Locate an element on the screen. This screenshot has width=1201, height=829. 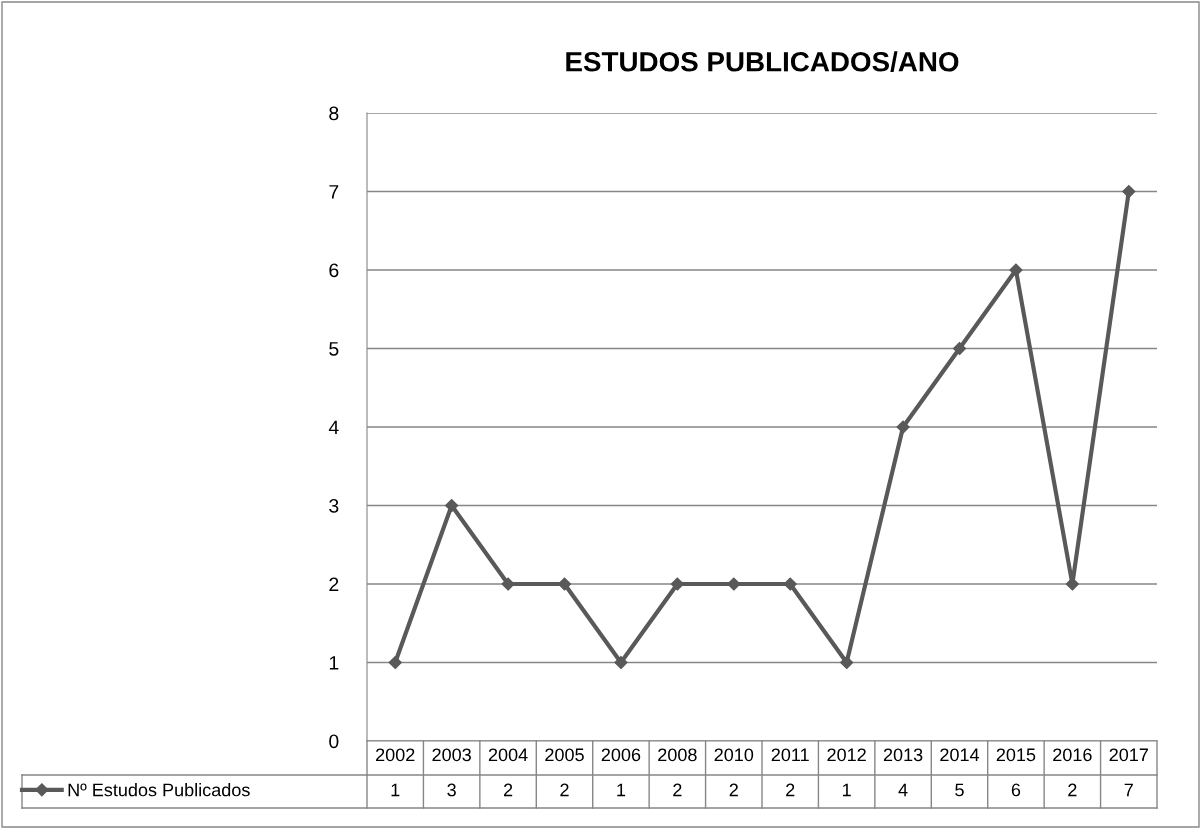
x-tick-label: 2011 is located at coordinates (790, 755).